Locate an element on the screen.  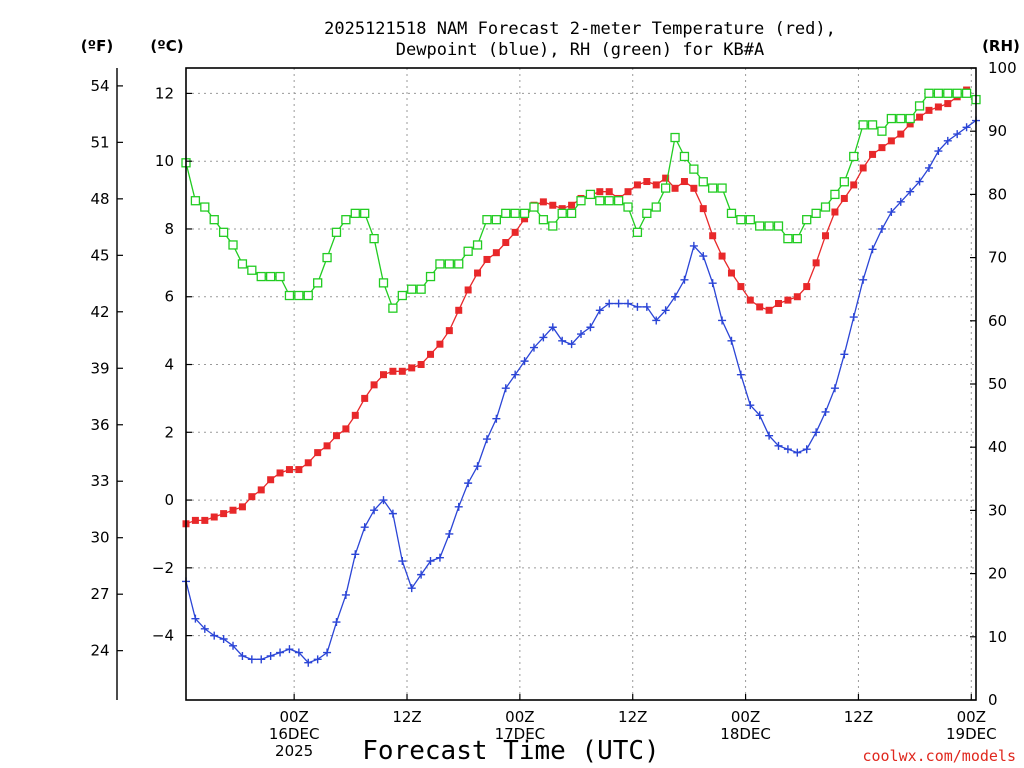
c-tick-label: 0 is located at coordinates (169, 500).